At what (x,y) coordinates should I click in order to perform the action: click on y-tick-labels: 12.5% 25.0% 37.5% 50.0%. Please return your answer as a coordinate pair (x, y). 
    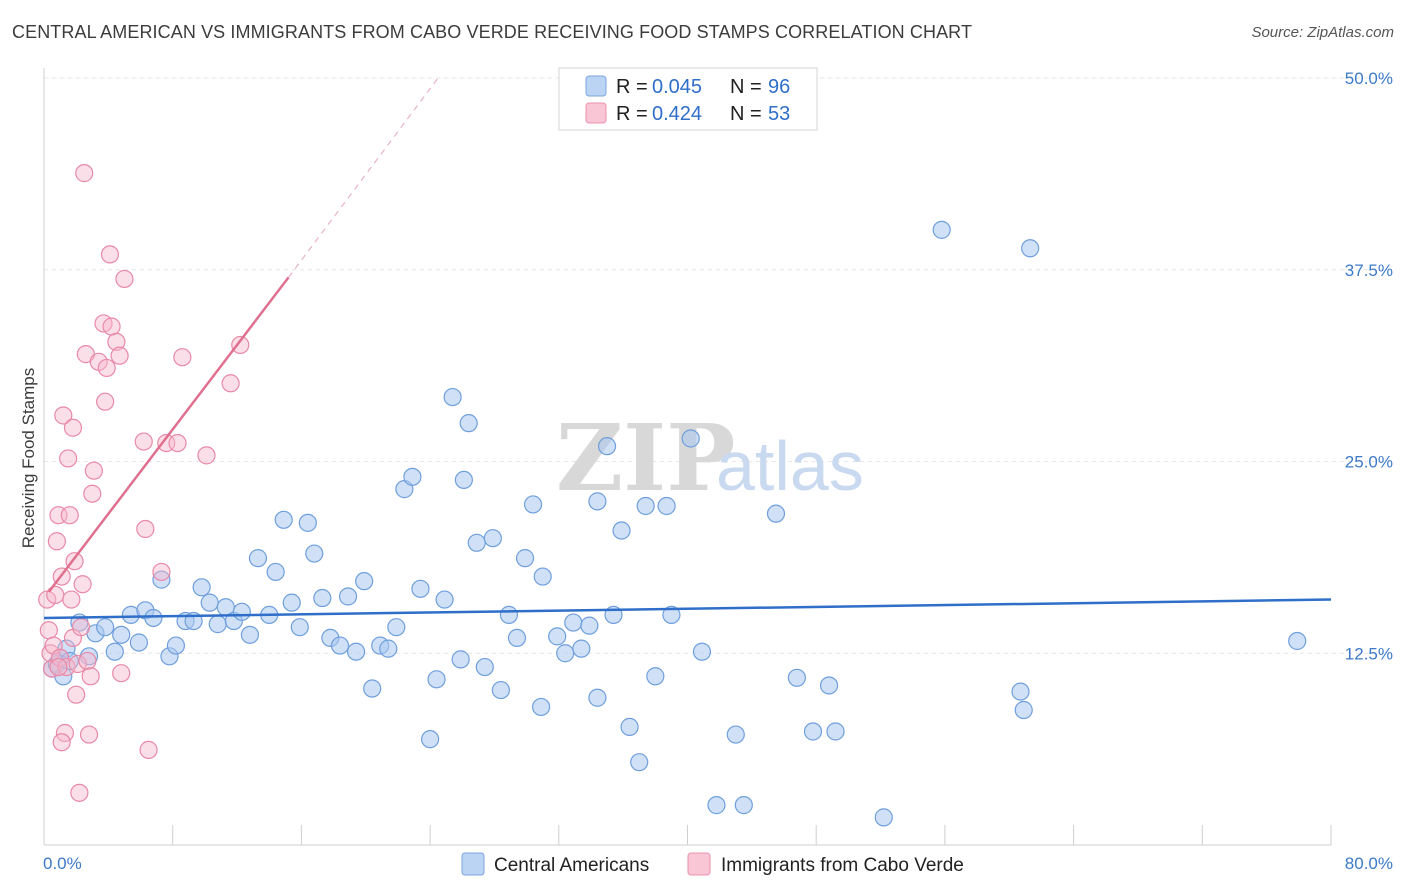
    Looking at the image, I should click on (1369, 366).